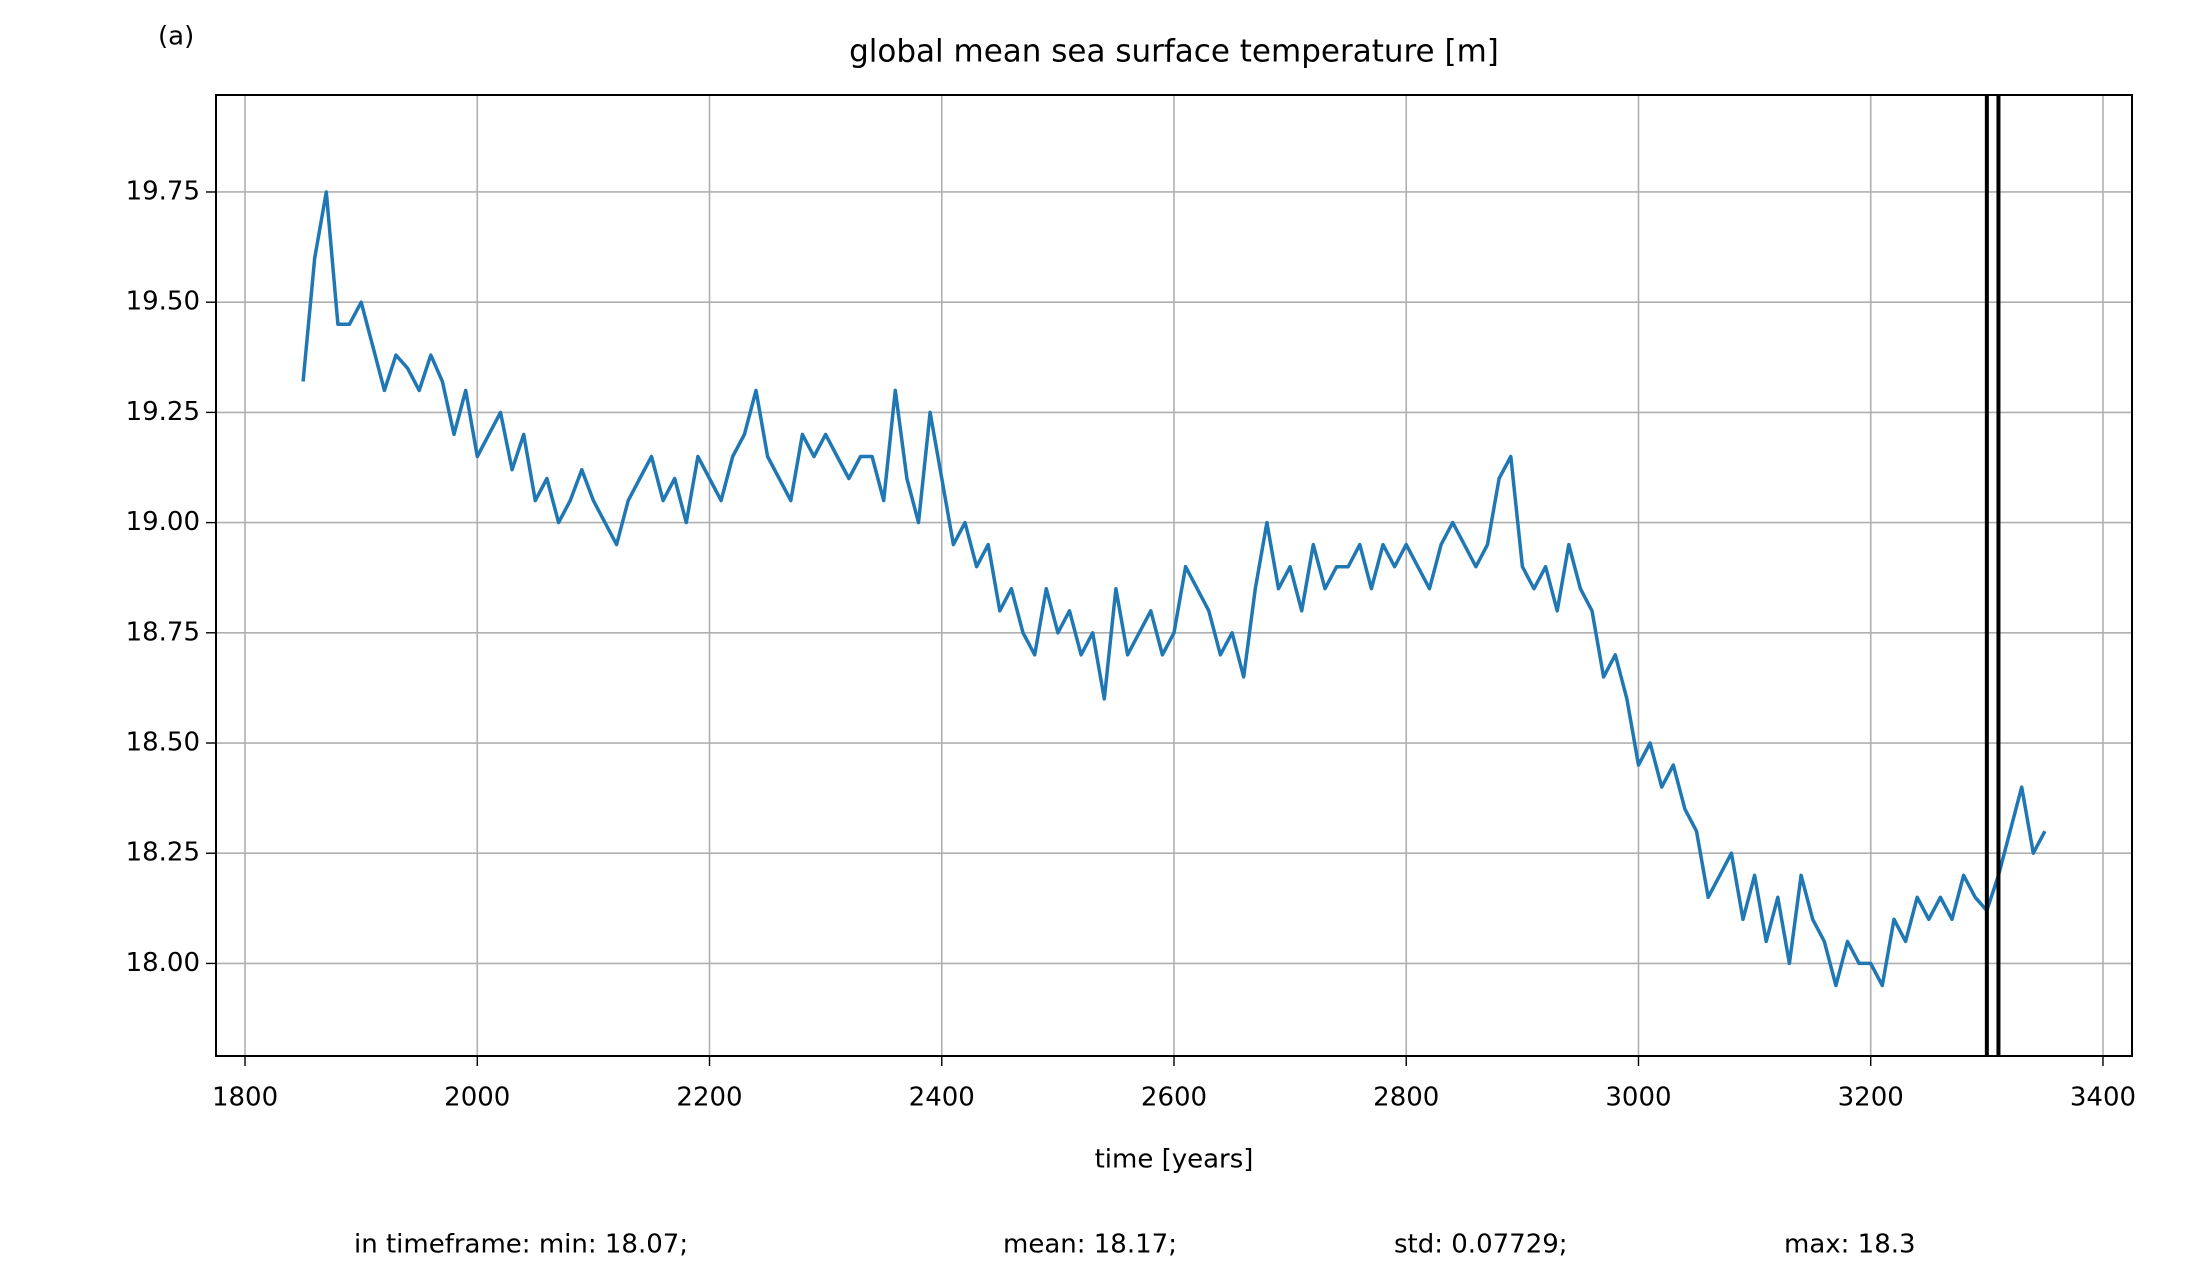 The width and height of the screenshot is (2196, 1263). Describe the element at coordinates (163, 302) in the screenshot. I see `y-tick-label: 19.50` at that location.